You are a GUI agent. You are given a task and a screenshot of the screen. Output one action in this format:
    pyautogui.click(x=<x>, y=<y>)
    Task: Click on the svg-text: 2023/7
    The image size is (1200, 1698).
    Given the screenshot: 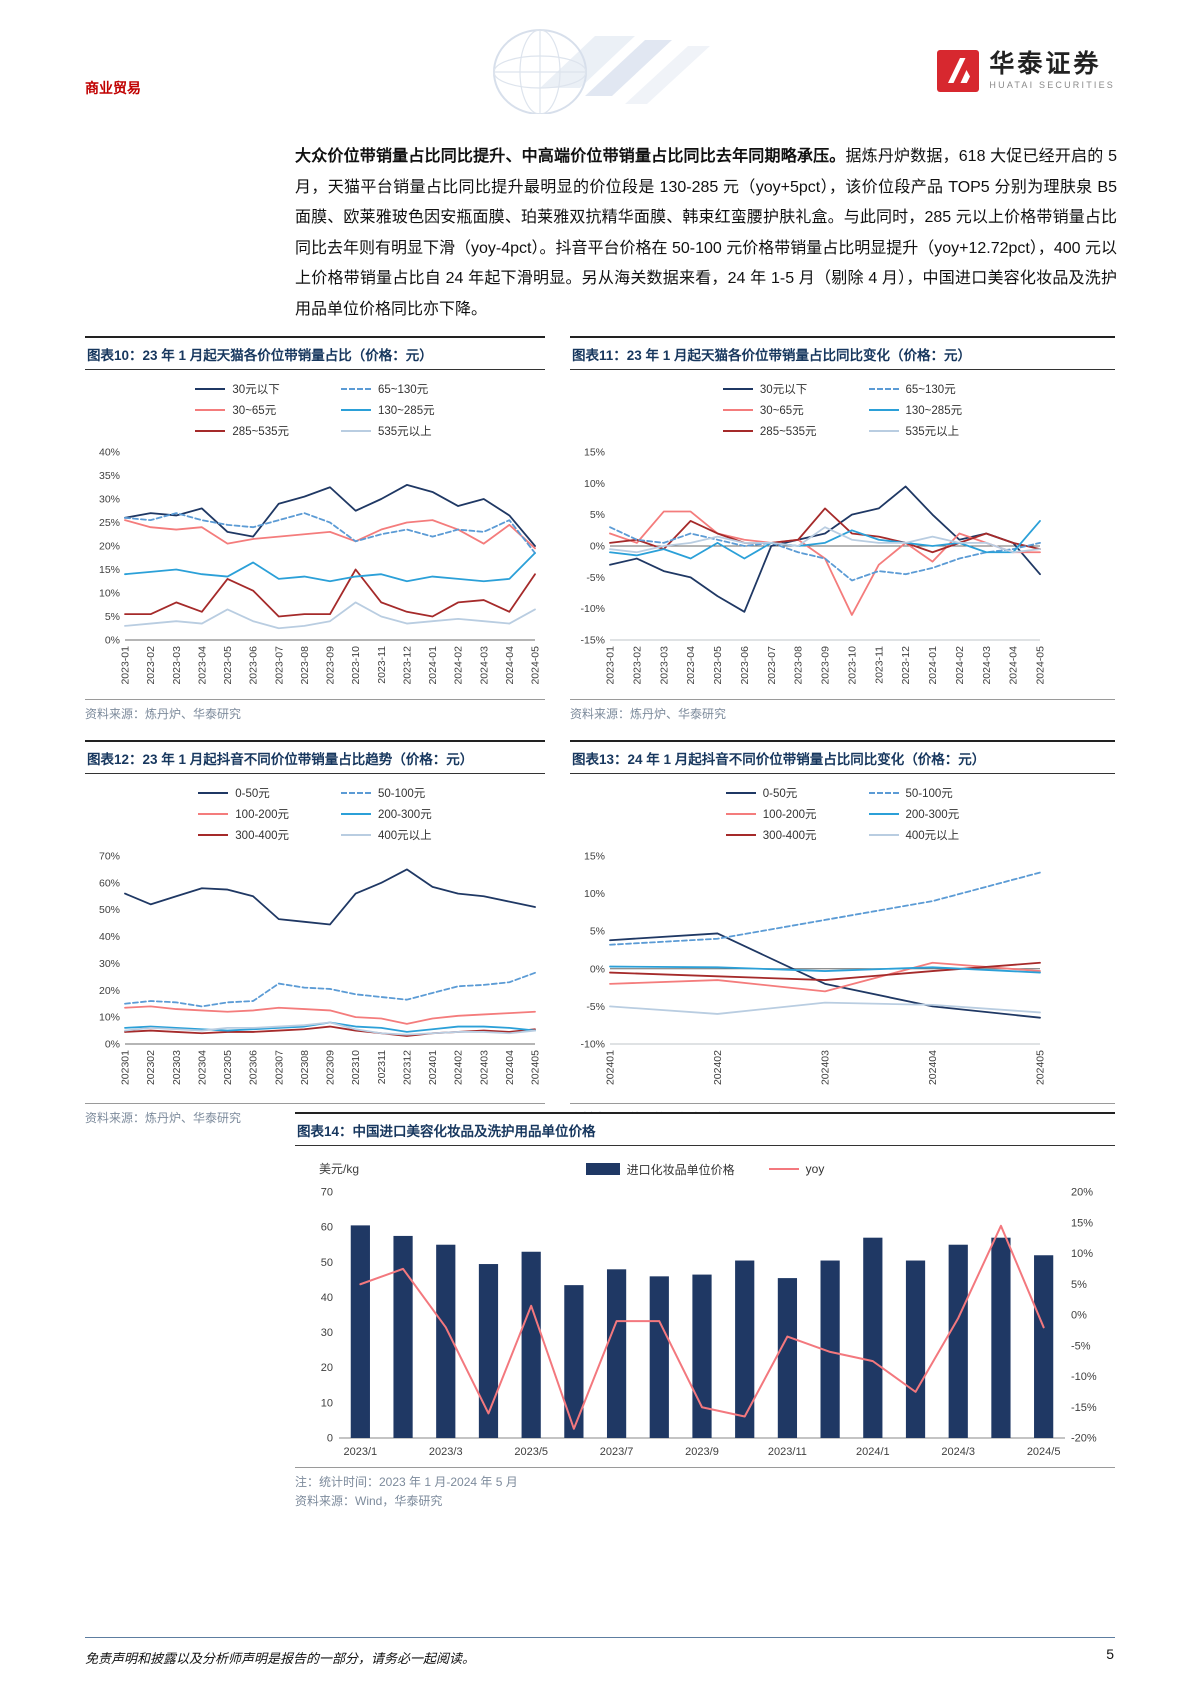 What is the action you would take?
    pyautogui.click(x=617, y=1452)
    